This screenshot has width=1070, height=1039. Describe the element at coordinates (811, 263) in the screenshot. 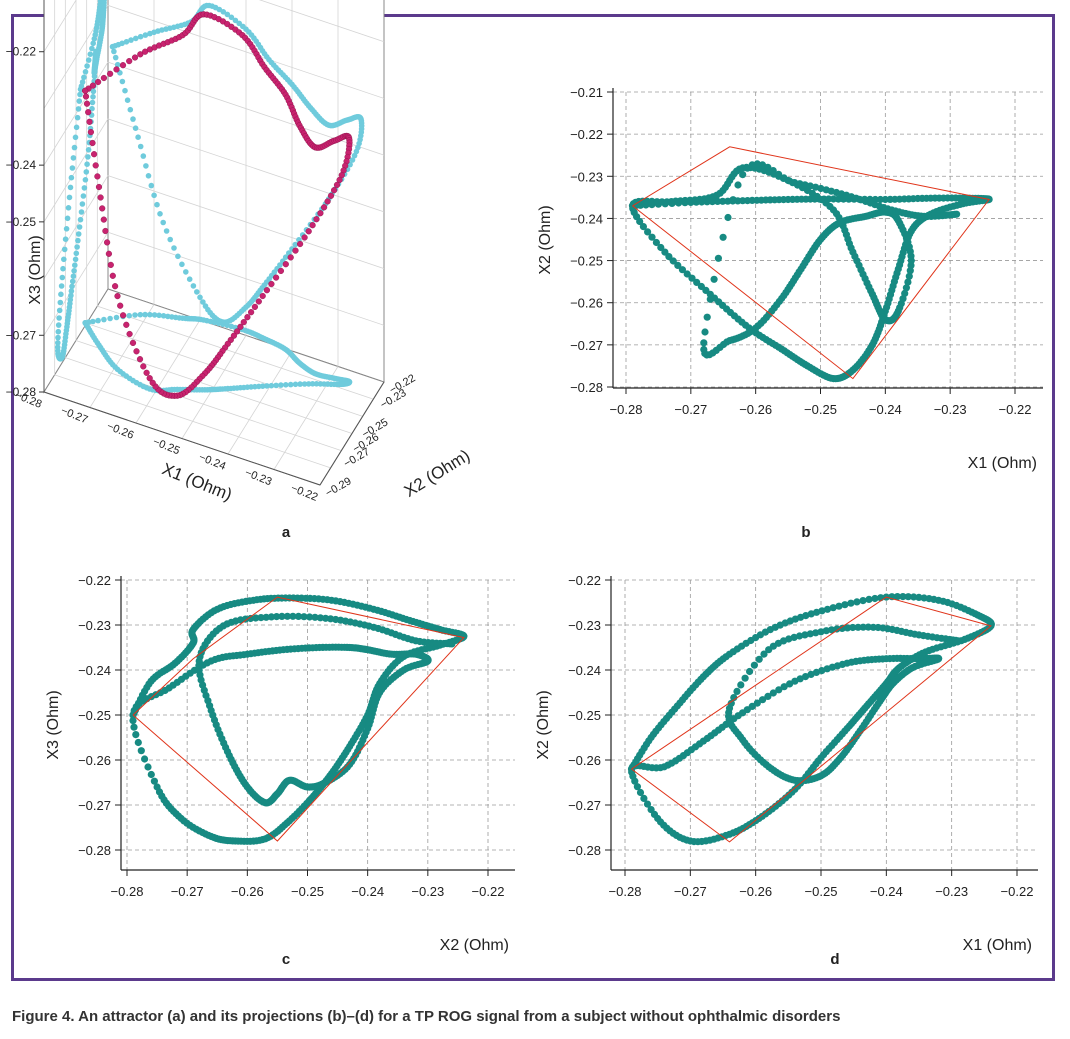

I see `convex-hull` at that location.